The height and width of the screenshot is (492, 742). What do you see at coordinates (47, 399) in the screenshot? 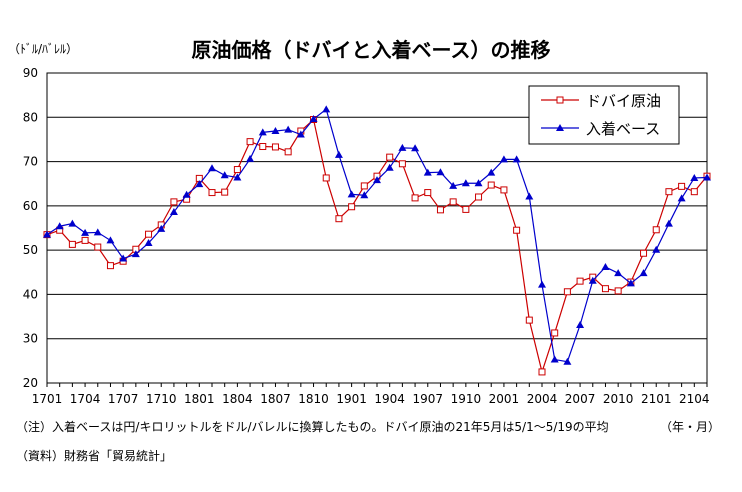
I see `x-tick-label: 1701` at bounding box center [47, 399].